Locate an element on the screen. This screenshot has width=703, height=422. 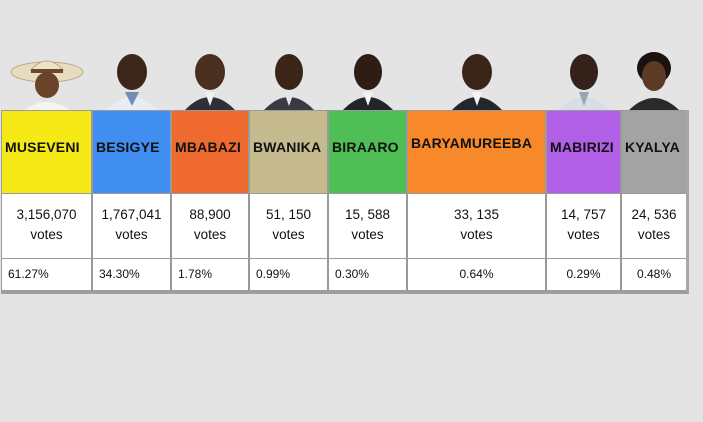
candidate-column-mabirizi: MABIRIZI 14, 757 votes 0.29% is located at coordinates (583, 146).